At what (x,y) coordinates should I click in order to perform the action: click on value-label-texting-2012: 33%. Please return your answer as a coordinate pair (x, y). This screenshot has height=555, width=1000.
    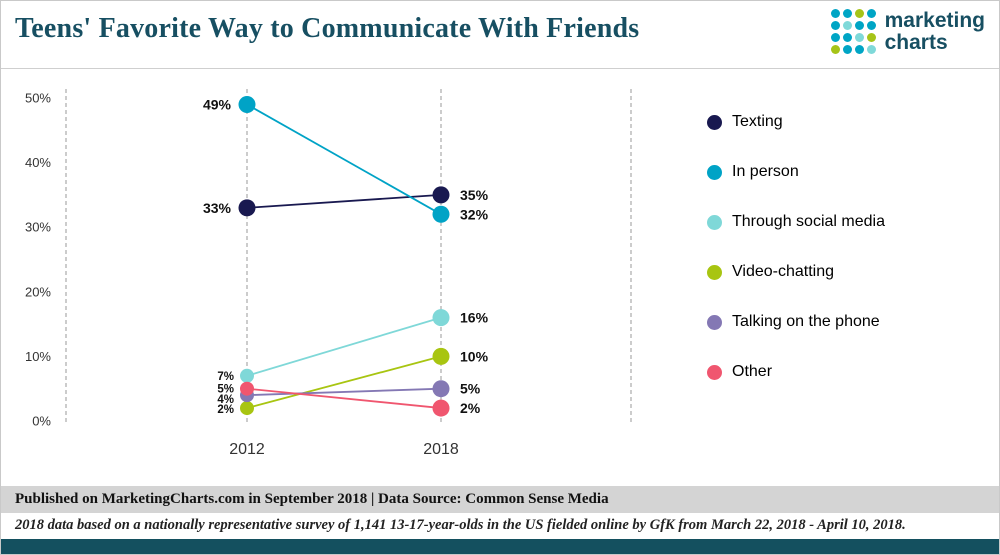
    Looking at the image, I should click on (217, 208).